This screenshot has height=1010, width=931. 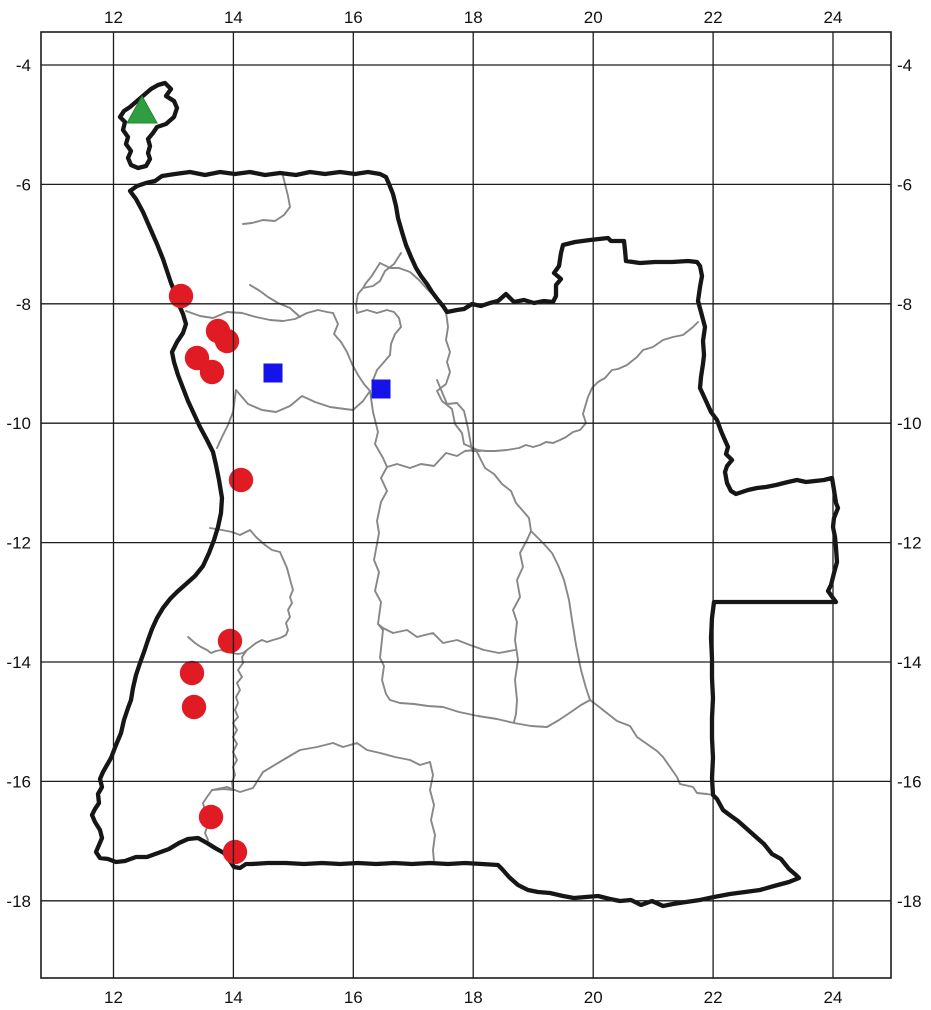 What do you see at coordinates (904, 304) in the screenshot?
I see `latitude-label-right: -8` at bounding box center [904, 304].